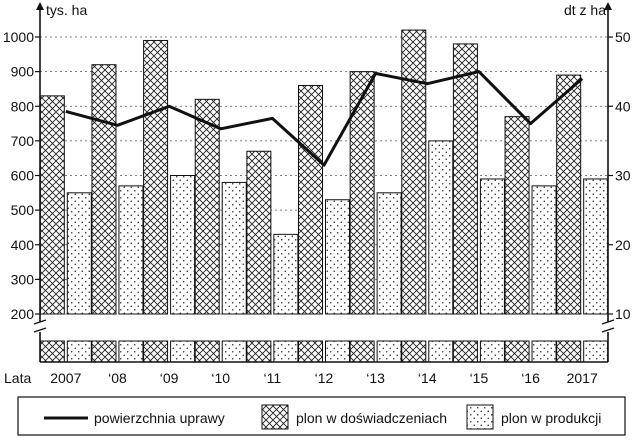  Describe the element at coordinates (65, 378) in the screenshot. I see `x-tick-label: 2007` at that location.